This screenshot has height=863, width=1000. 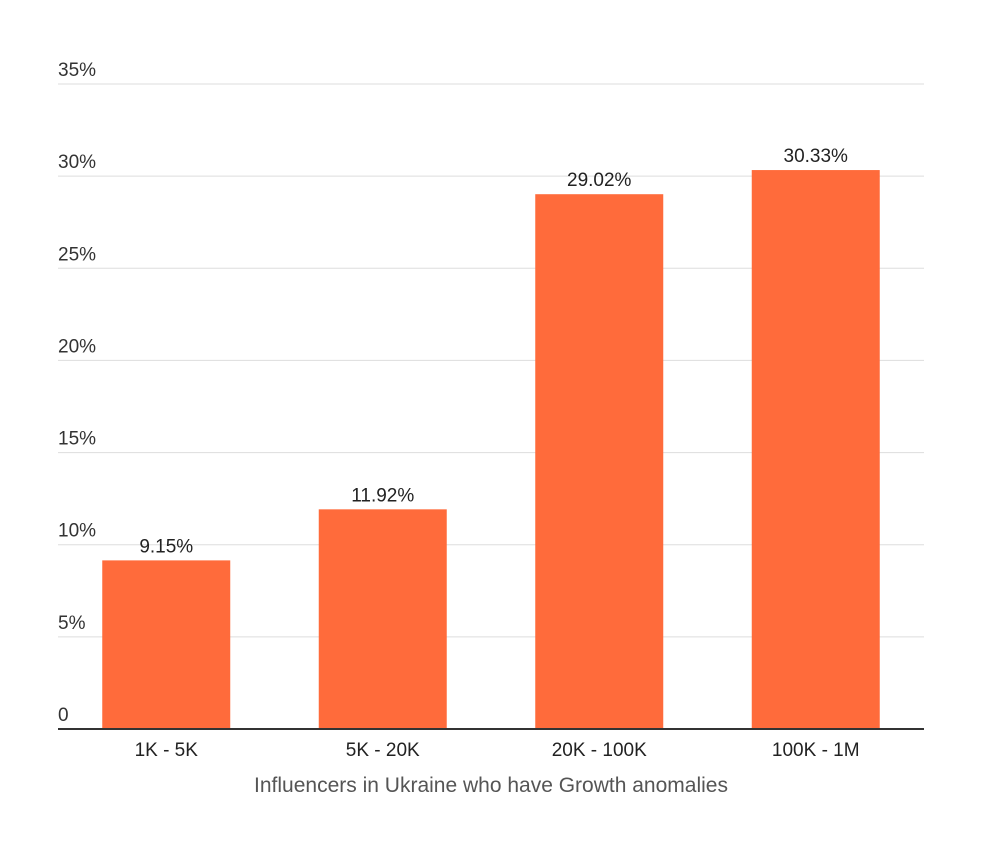 What do you see at coordinates (167, 750) in the screenshot?
I see `x-tick-label: 1K - 5K` at bounding box center [167, 750].